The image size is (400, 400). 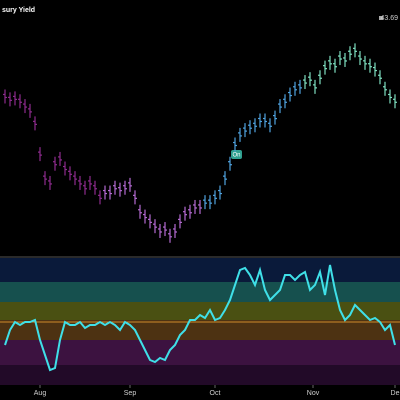 What do you see at coordinates (389, 18) in the screenshot?
I see `last-value: 43.69` at bounding box center [389, 18].